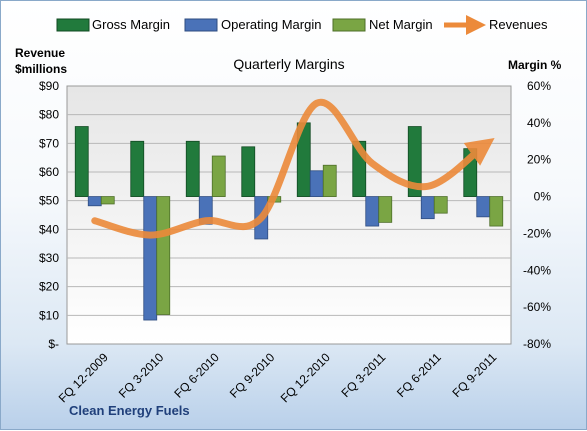 The height and width of the screenshot is (431, 587). I want to click on x-tick-label: FQ 9-2011, so click(475, 375).